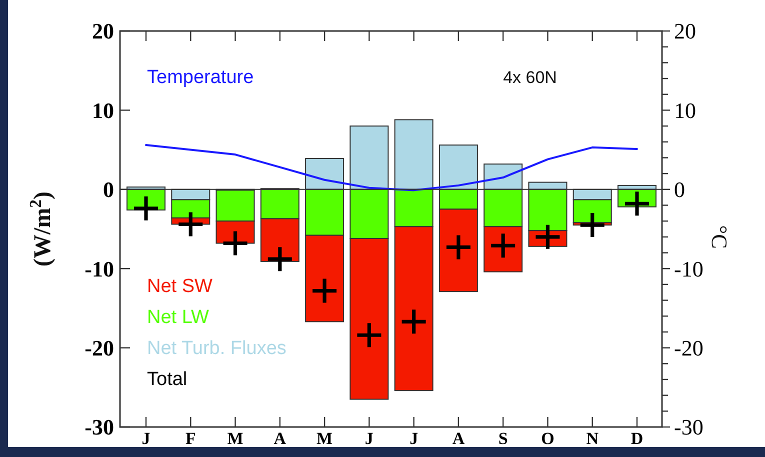  What do you see at coordinates (593, 438) in the screenshot?
I see `x-tick-label: N` at bounding box center [593, 438].